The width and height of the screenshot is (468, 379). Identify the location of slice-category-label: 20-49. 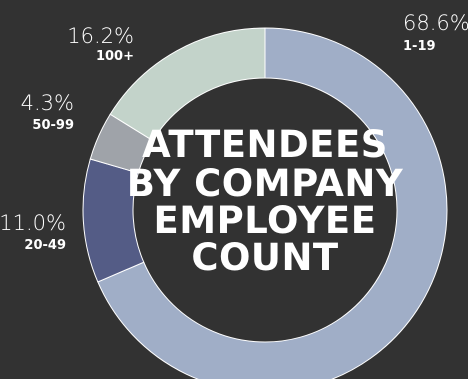
(45, 245).